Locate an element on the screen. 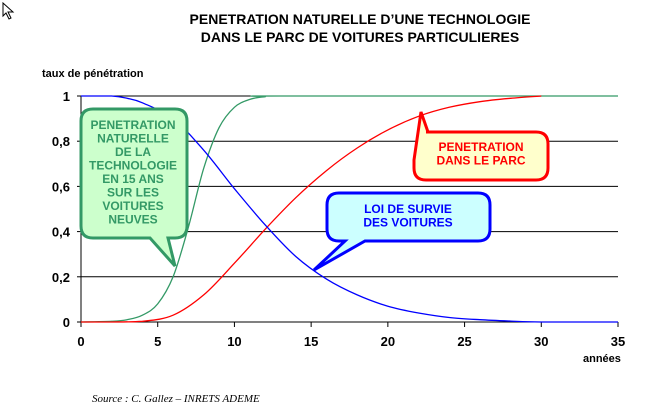 The height and width of the screenshot is (417, 649). y-tick-label: 0,6 is located at coordinates (61, 186).